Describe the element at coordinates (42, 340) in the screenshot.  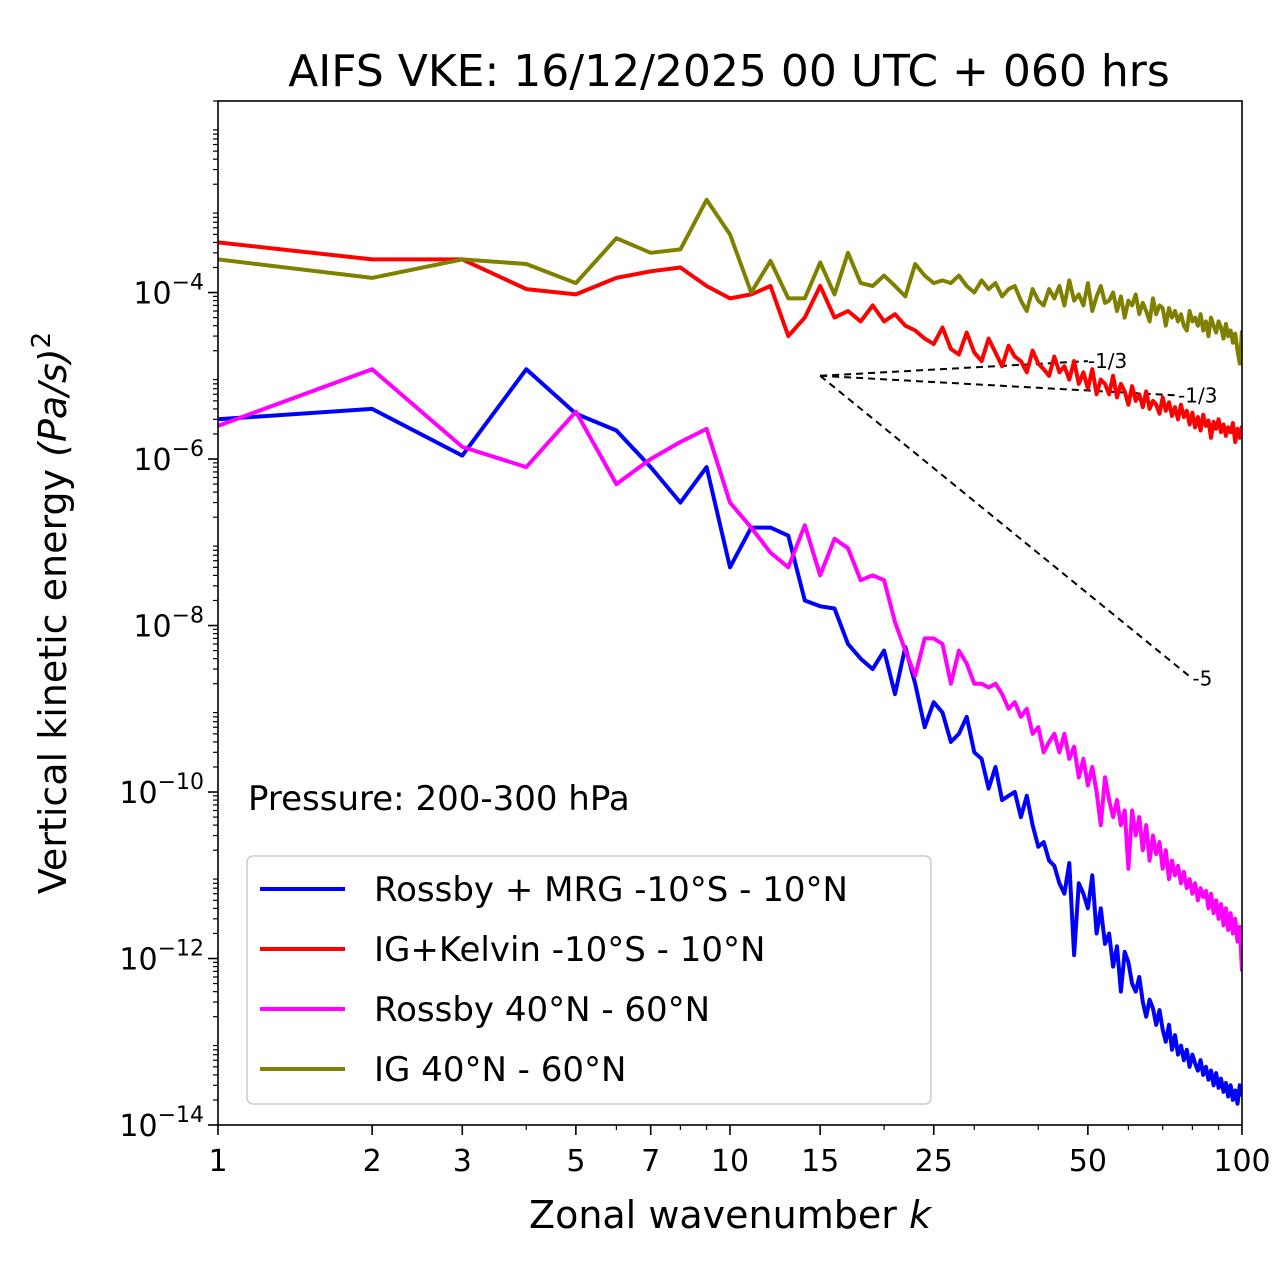
I see `y-axis-title-exp: 2` at that location.